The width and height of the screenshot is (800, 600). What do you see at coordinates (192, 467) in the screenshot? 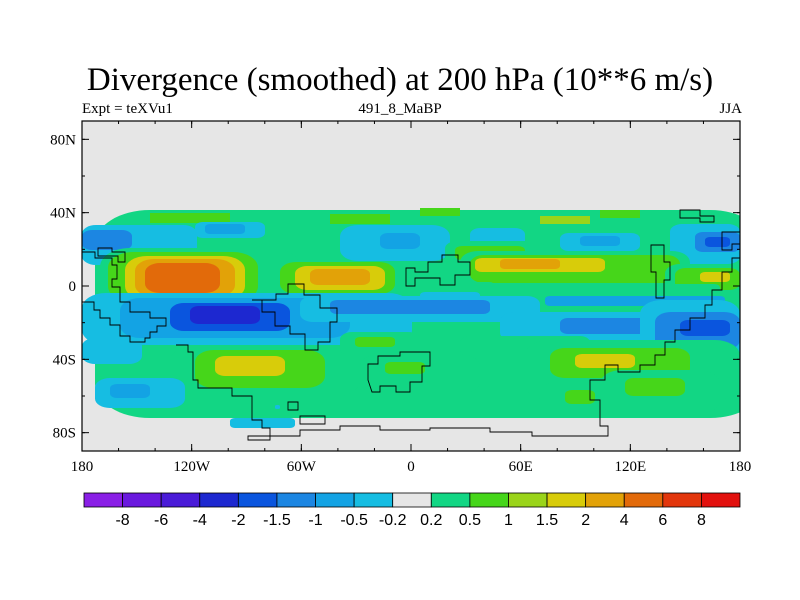
I see `x-tick-label: 120W` at bounding box center [192, 467].